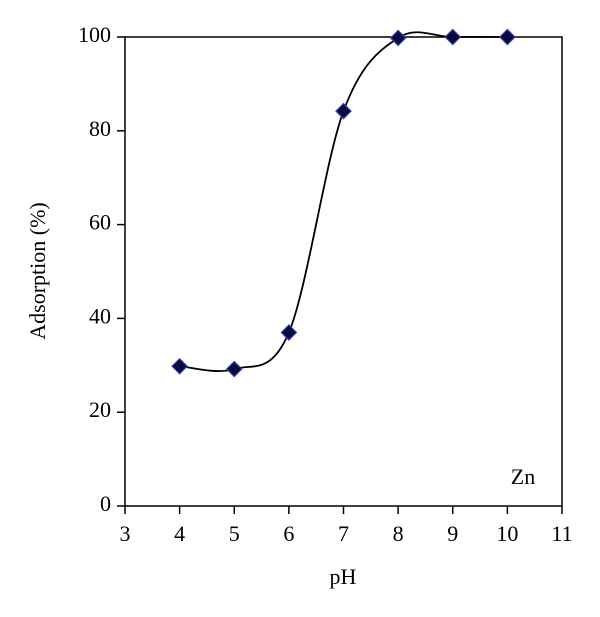 The width and height of the screenshot is (600, 617). Describe the element at coordinates (507, 533) in the screenshot. I see `x-tick-label: 10` at that location.